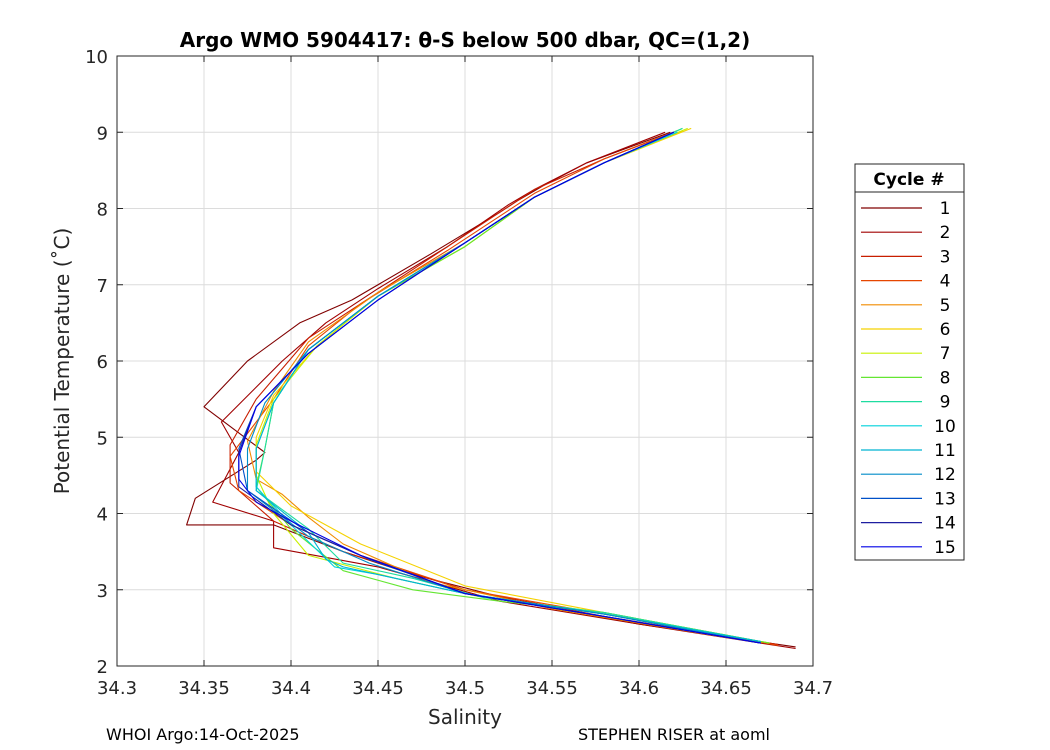  Describe the element at coordinates (204, 688) in the screenshot. I see `x-tick-label: 34.35` at that location.